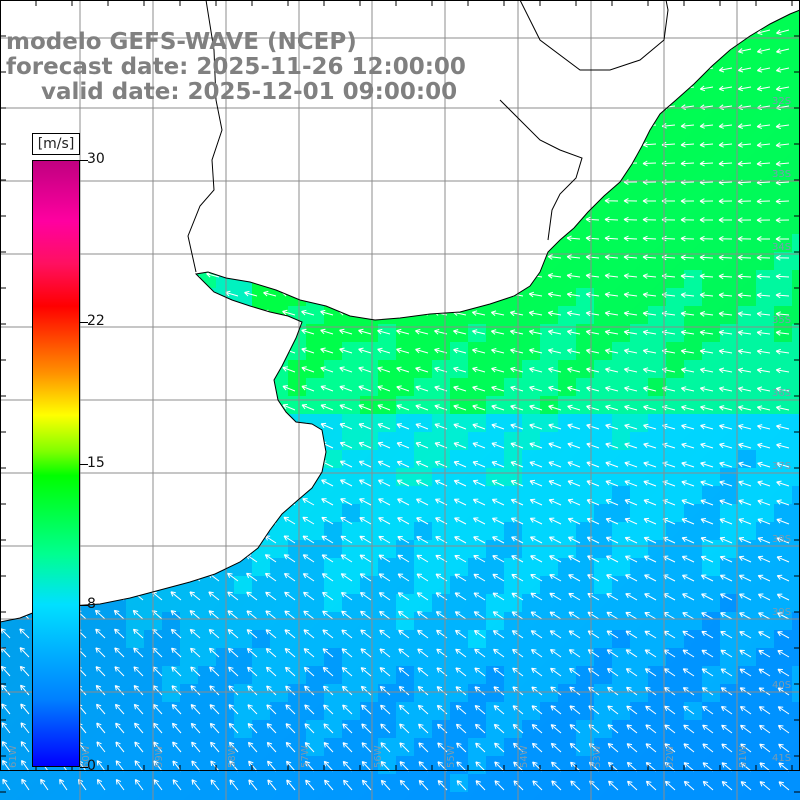 This screenshot has width=800, height=800. Describe the element at coordinates (781, 430) in the screenshot. I see `latitude-labels: 32S 33S 34S 35S 36S 37S 38S 39S 40S 41S` at that location.